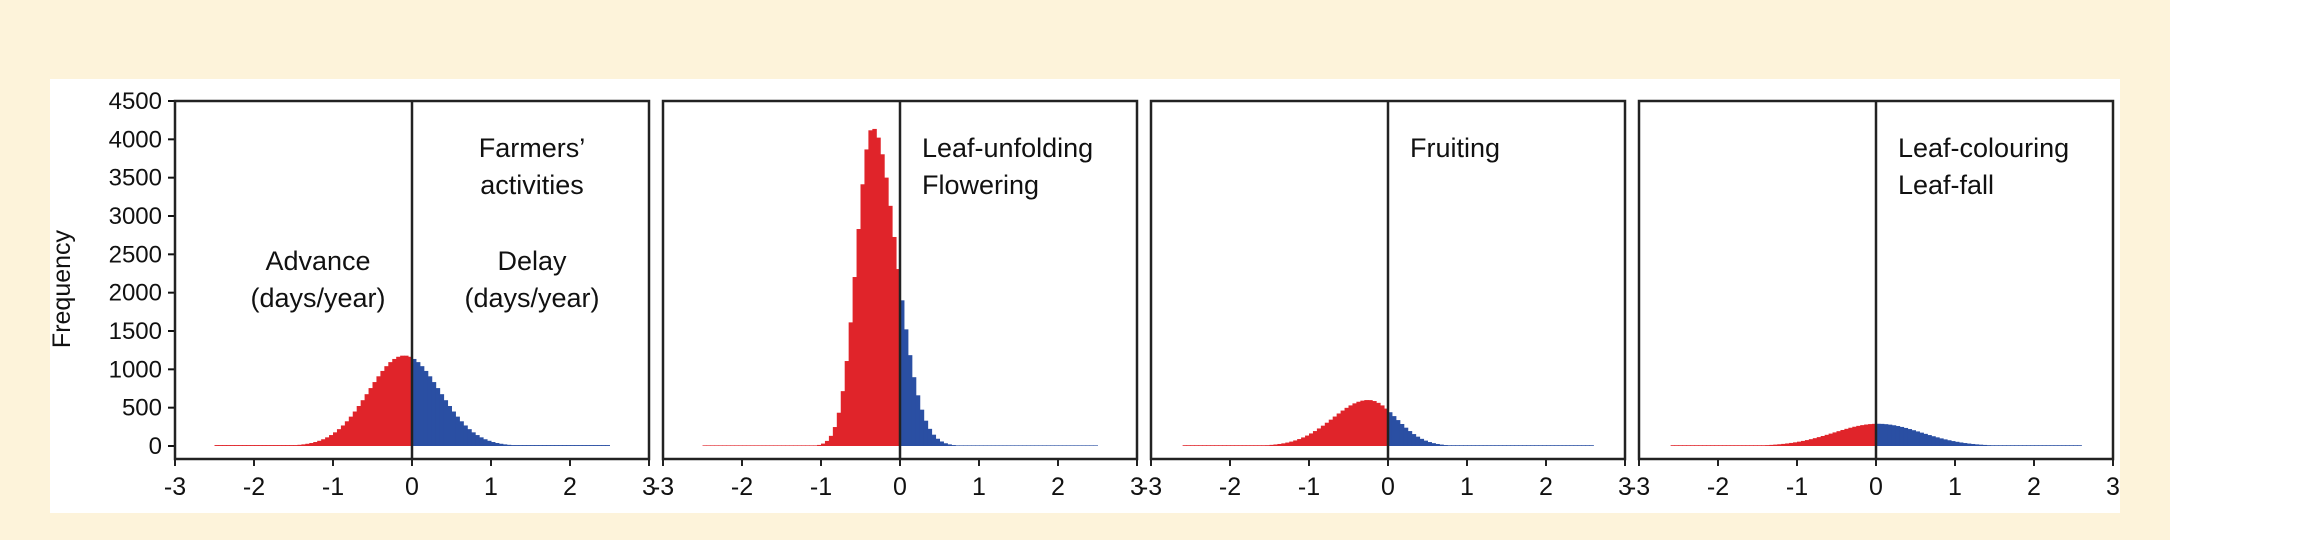 The image size is (2313, 540). Describe the element at coordinates (531, 298) in the screenshot. I see `panel-annotation: (days/year)` at that location.